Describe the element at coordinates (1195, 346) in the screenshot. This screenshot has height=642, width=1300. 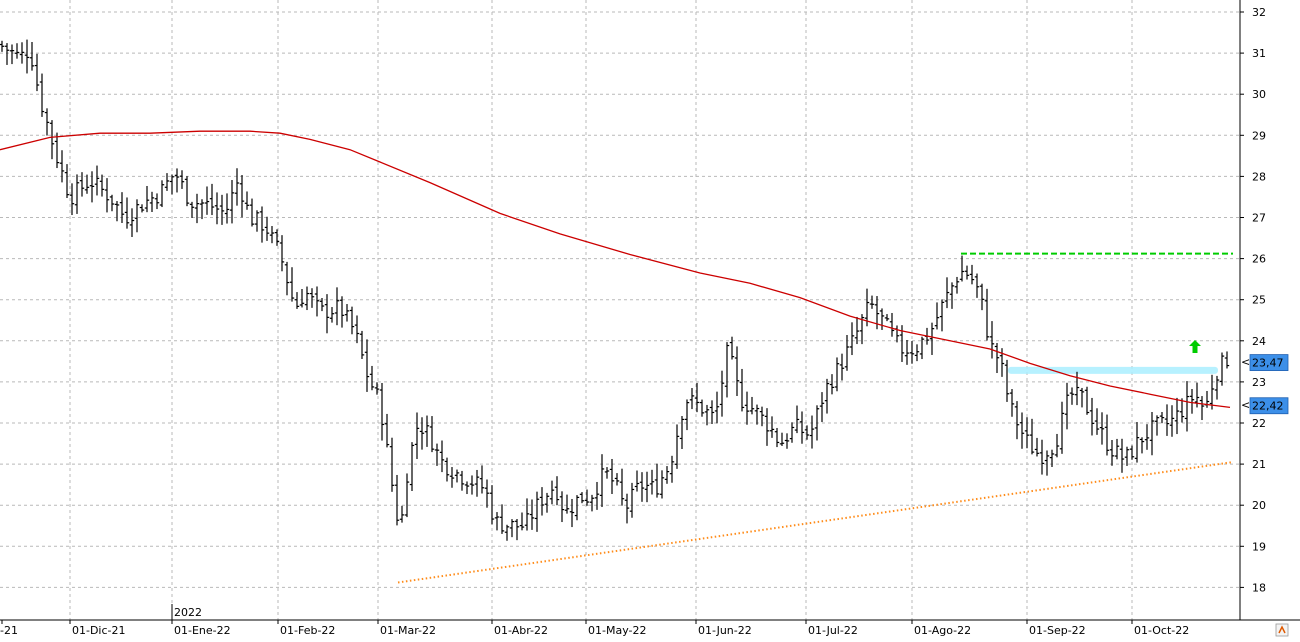
I see `marker-layer` at that location.